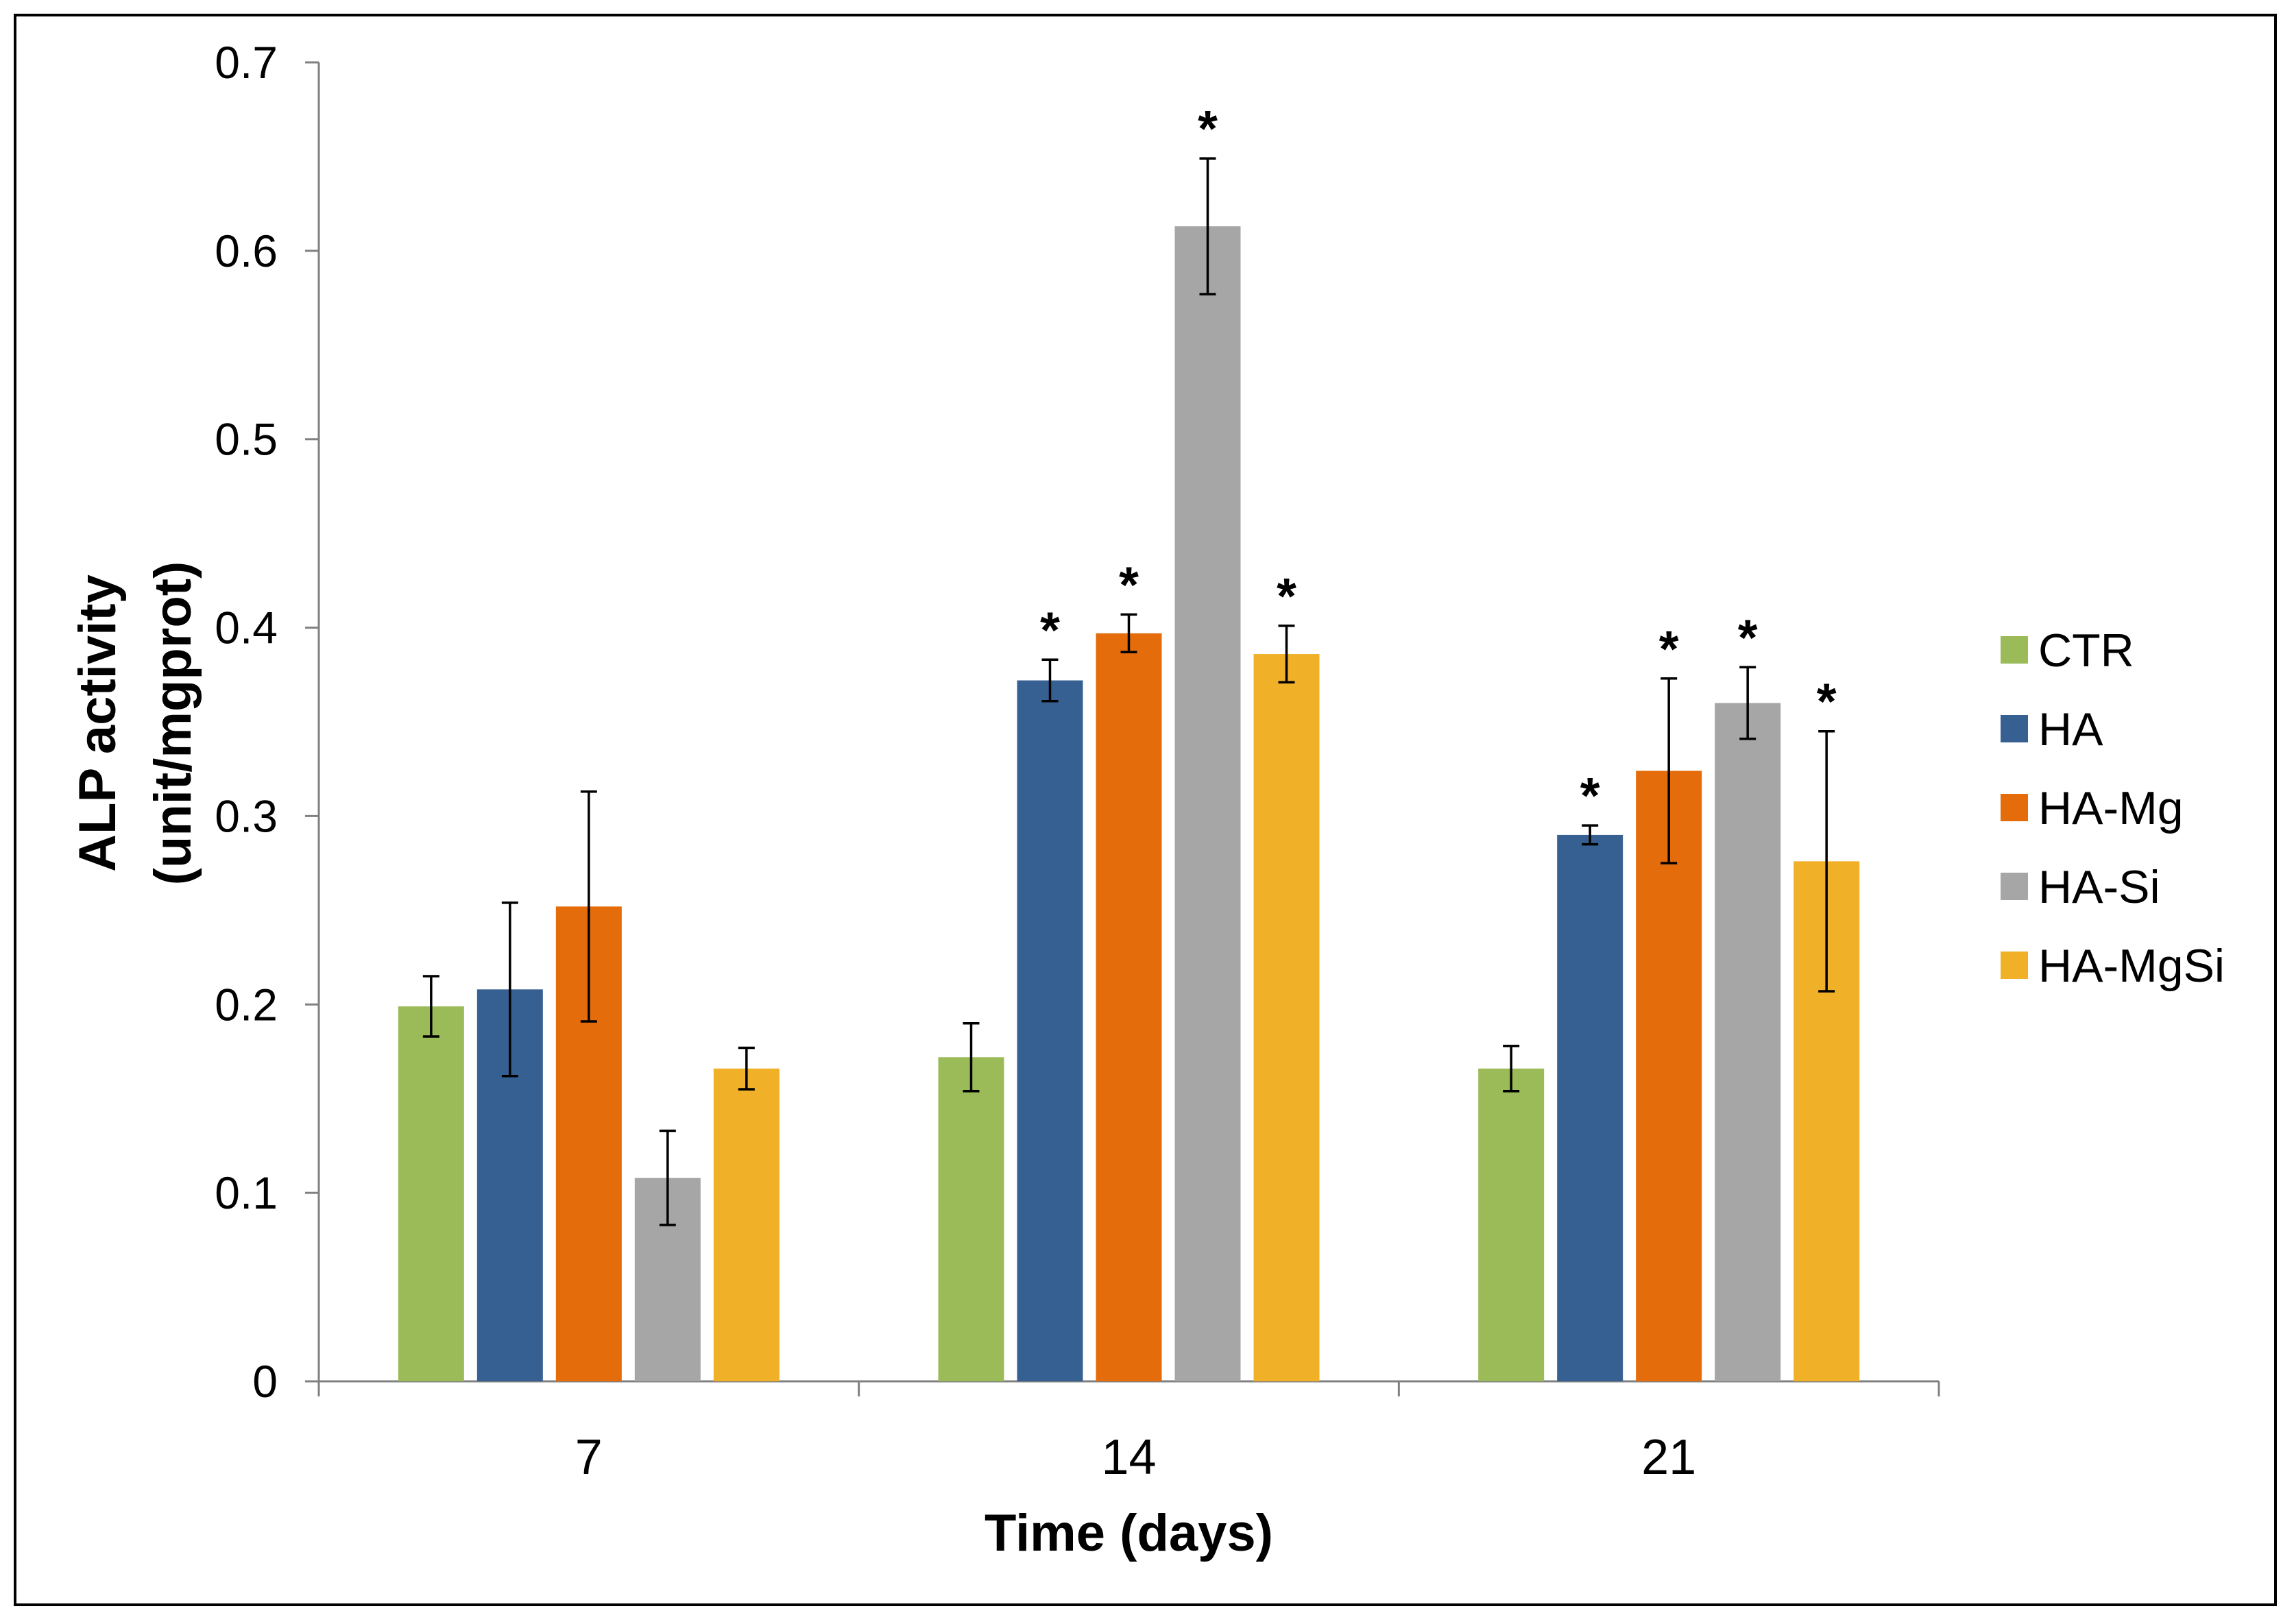  What do you see at coordinates (2099, 887) in the screenshot?
I see `legend-label: HA-Si` at bounding box center [2099, 887].